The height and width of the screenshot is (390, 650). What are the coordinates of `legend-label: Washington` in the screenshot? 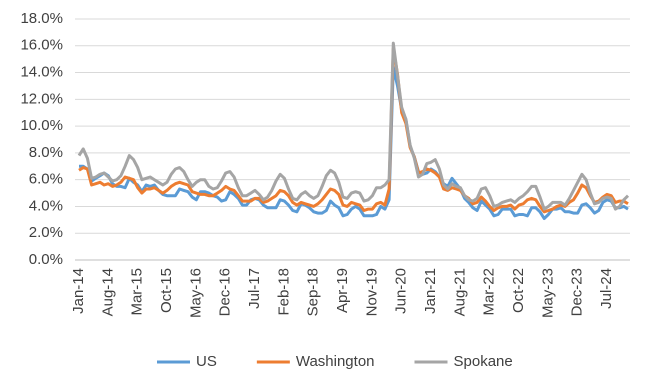 It's located at (335, 361).